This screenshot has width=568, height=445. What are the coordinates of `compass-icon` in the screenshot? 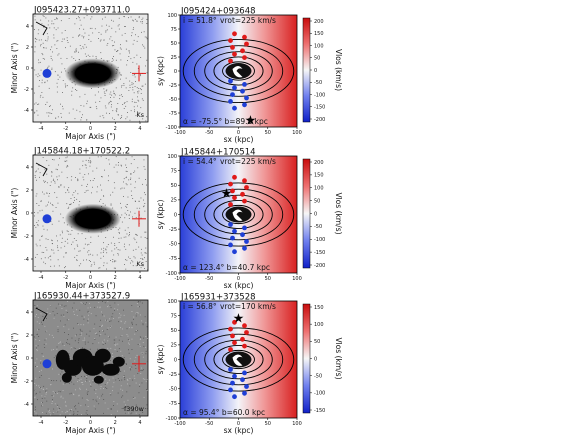 It's located at (41, 169).